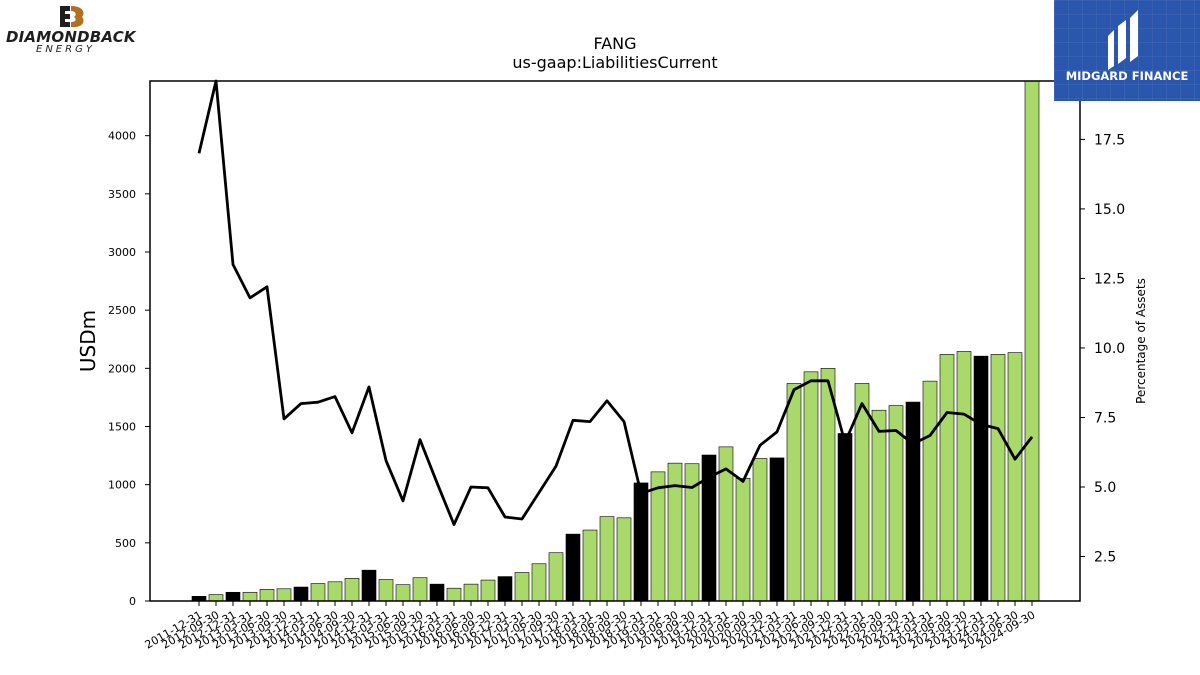 Image resolution: width=1200 pixels, height=675 pixels. Describe the element at coordinates (122, 310) in the screenshot. I see `y-tick-label: 2500` at that location.